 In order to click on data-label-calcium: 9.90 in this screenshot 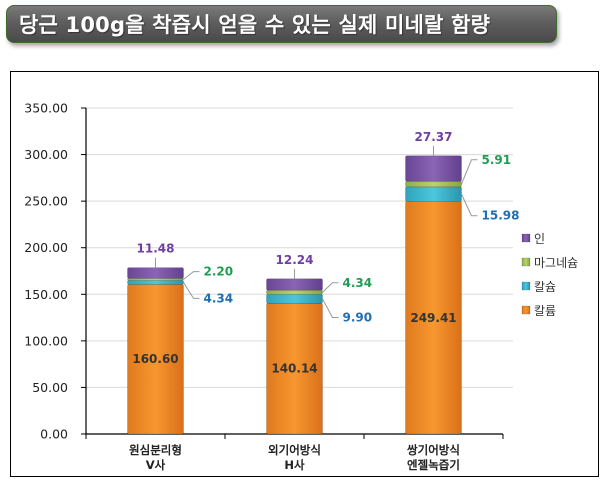, I will do `click(358, 317)`.